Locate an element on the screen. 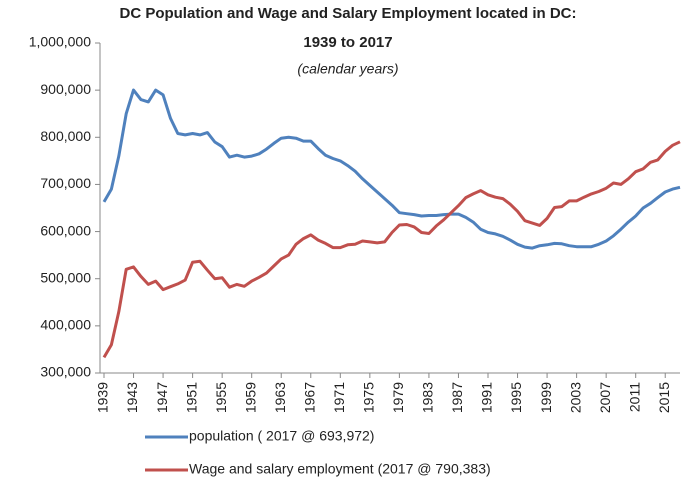  x-tick-label: 1983 is located at coordinates (428, 397).